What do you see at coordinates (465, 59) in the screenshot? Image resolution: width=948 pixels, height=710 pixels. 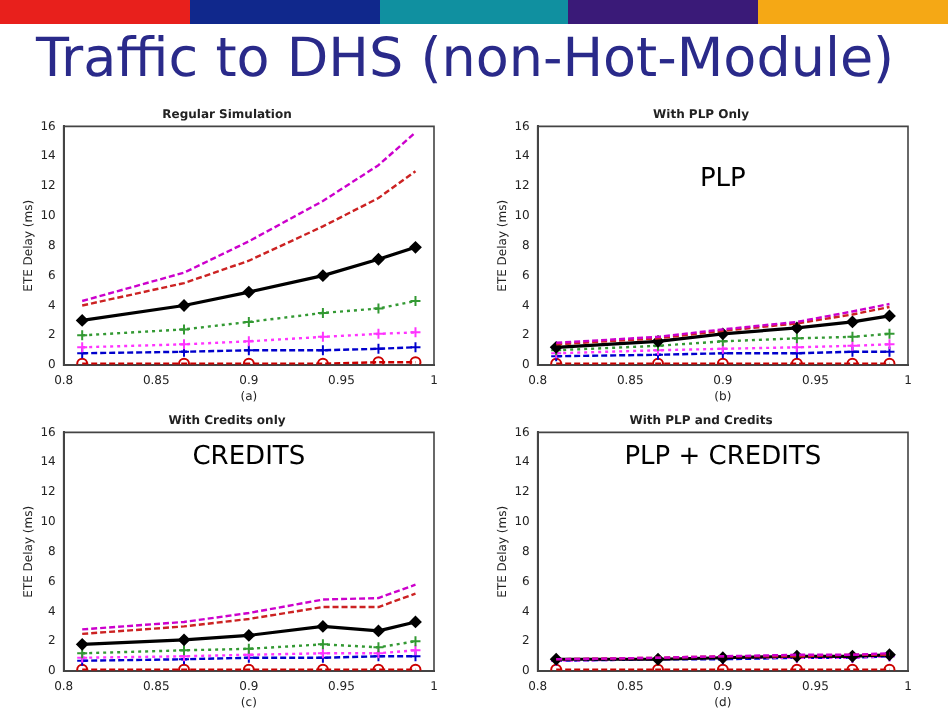 I see `text: Traffic to DHS (non-Hot-Module)` at bounding box center [465, 59].